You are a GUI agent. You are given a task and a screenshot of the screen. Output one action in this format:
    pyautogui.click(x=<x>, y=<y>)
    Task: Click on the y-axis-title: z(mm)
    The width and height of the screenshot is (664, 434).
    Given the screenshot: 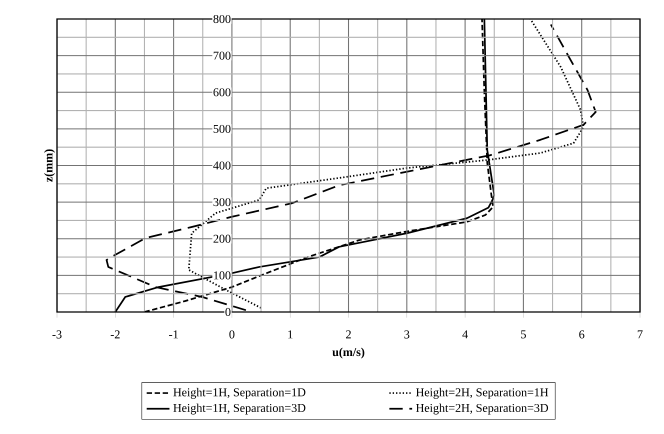 What is the action you would take?
    pyautogui.click(x=49, y=165)
    